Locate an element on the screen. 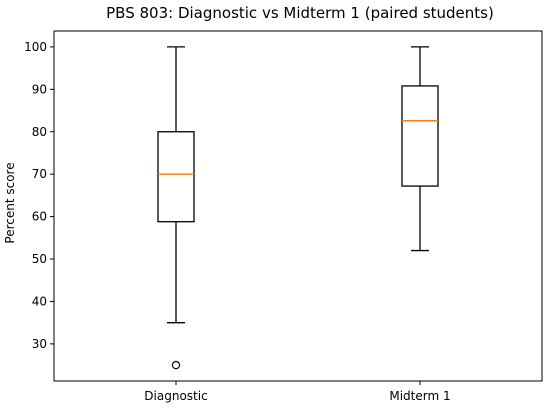 This screenshot has width=550, height=408. box-diagnostic is located at coordinates (176, 208).